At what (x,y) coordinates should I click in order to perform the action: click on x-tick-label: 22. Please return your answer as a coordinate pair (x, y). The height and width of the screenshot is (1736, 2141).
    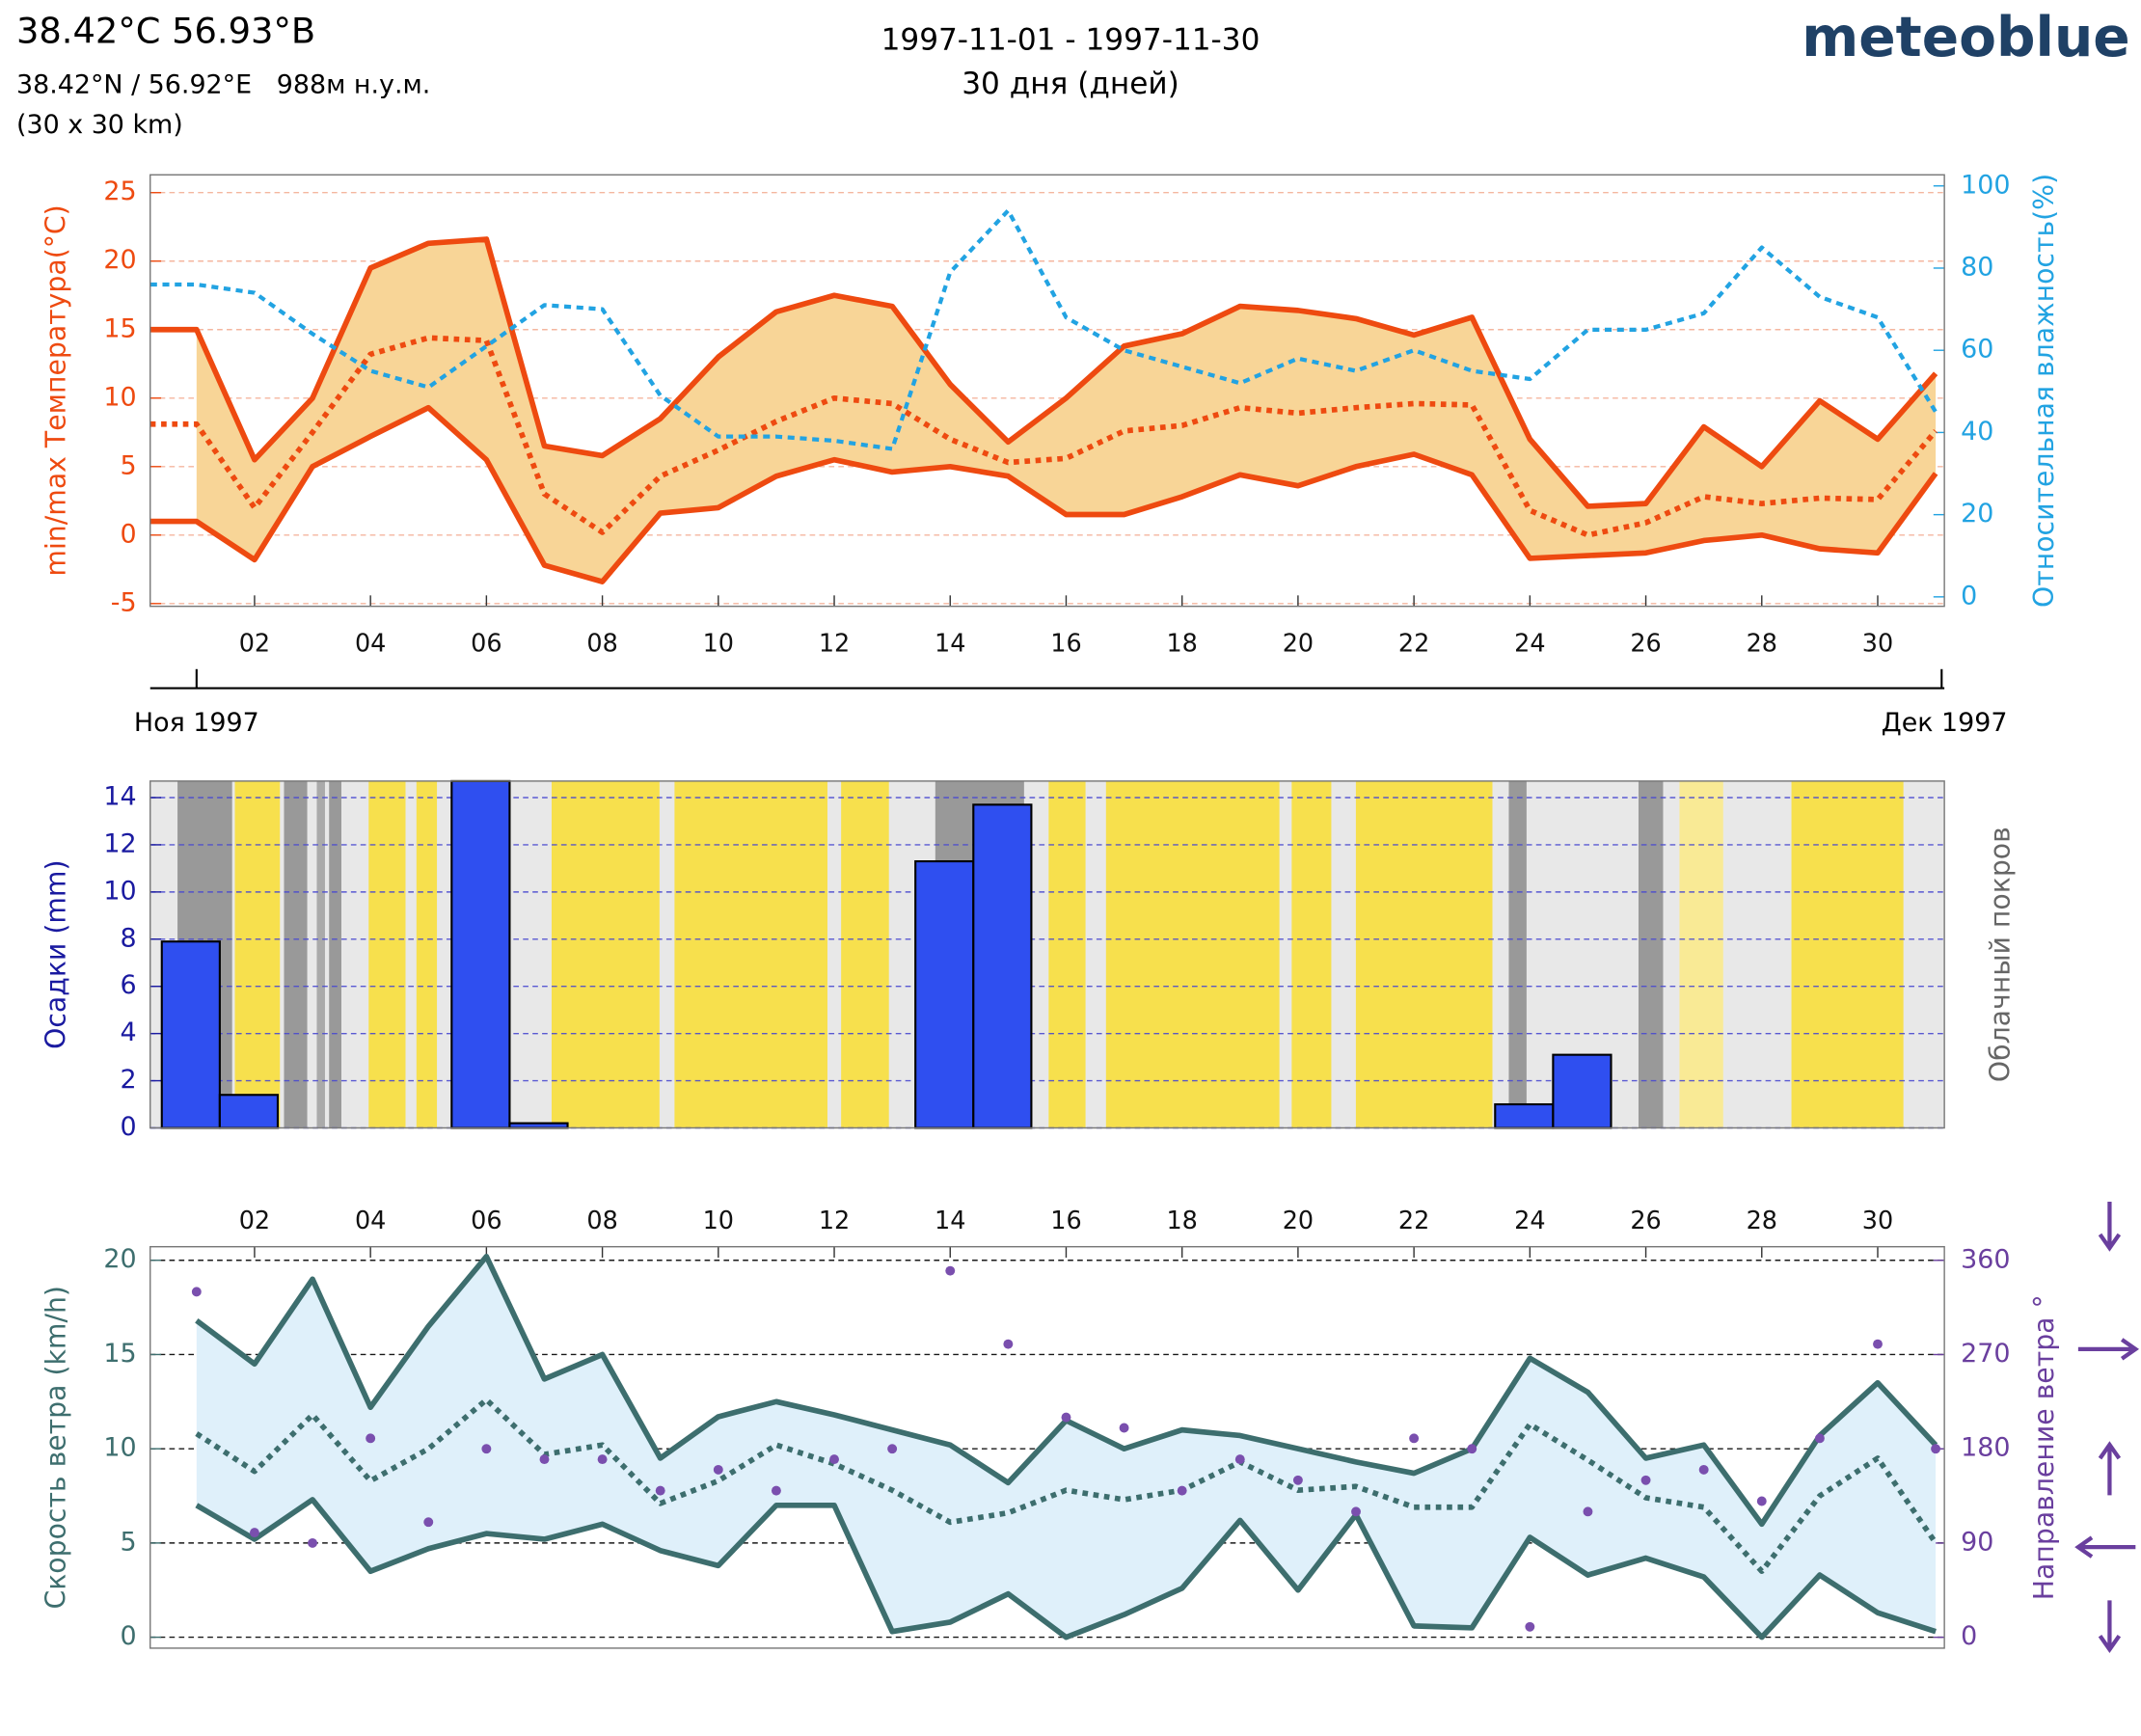
    Looking at the image, I should click on (1413, 643).